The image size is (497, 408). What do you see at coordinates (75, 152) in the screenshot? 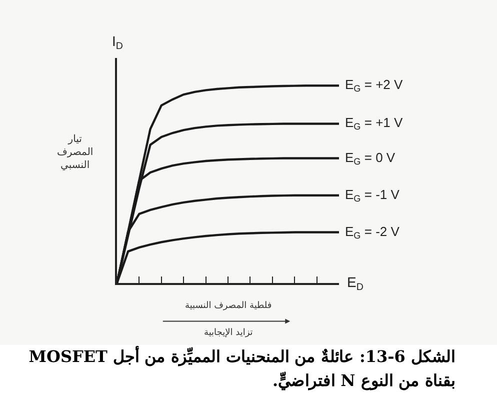
I see `text: تيار المصرف النسبي` at bounding box center [75, 152].